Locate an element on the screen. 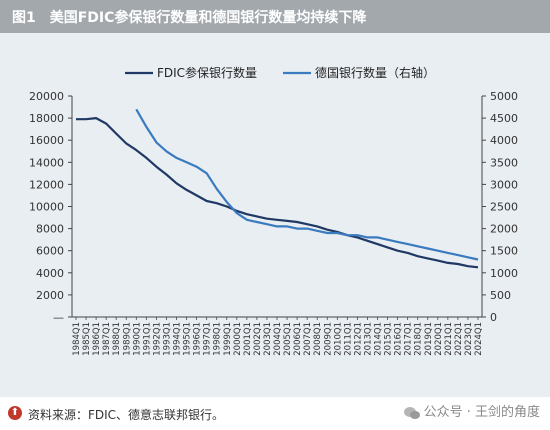 The height and width of the screenshot is (430, 550). title-bar: 图1 美国FDIC参保银行数量和德国银行数量均持续下降 is located at coordinates (275, 16).